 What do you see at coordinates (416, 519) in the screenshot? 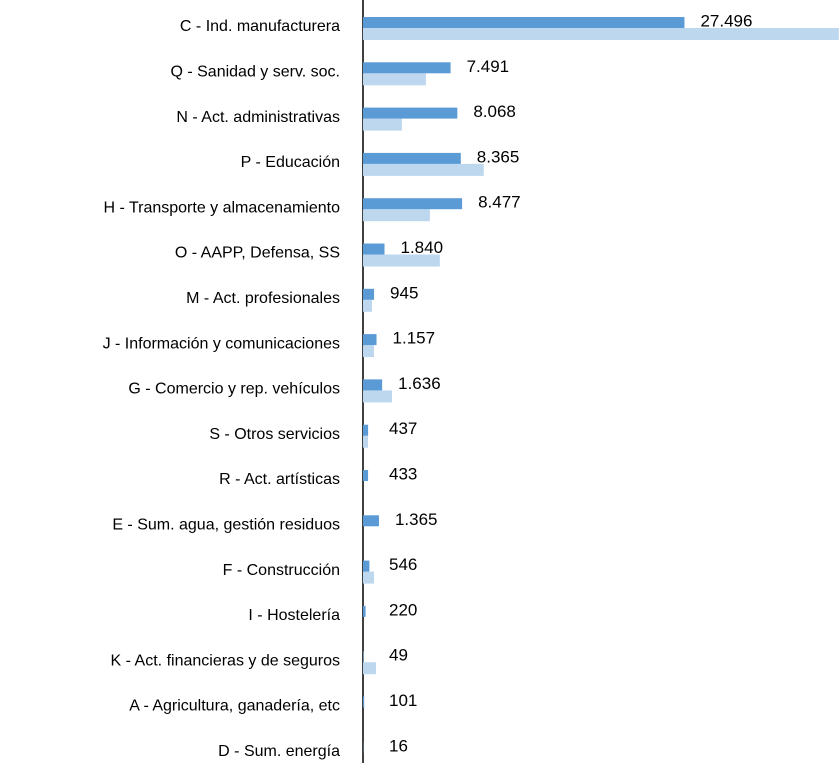
I see `value-label: 1.365` at bounding box center [416, 519].